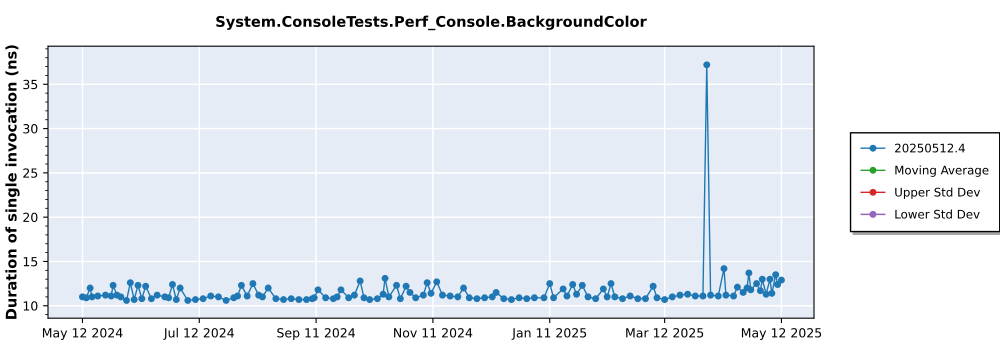 This screenshot has width=1000, height=350. What do you see at coordinates (930, 148) in the screenshot?
I see `legend-label: 20250512.4` at bounding box center [930, 148].